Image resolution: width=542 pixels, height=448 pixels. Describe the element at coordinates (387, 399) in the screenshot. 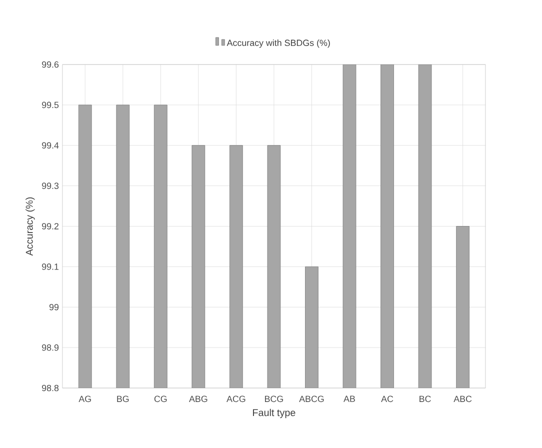

I see `x-tick-label: AC` at that location.